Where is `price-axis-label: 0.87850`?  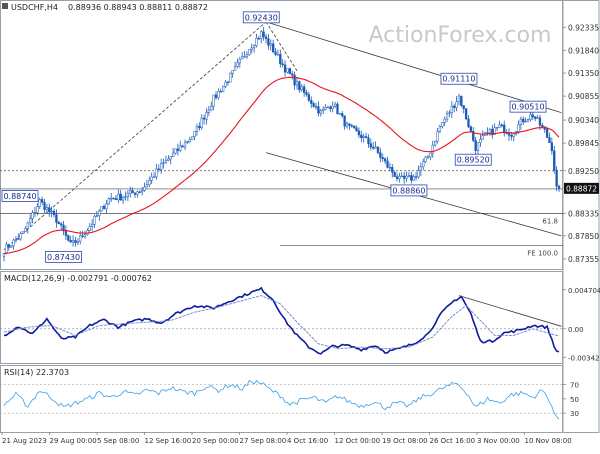
price-axis-label: 0.87850 is located at coordinates (583, 236).